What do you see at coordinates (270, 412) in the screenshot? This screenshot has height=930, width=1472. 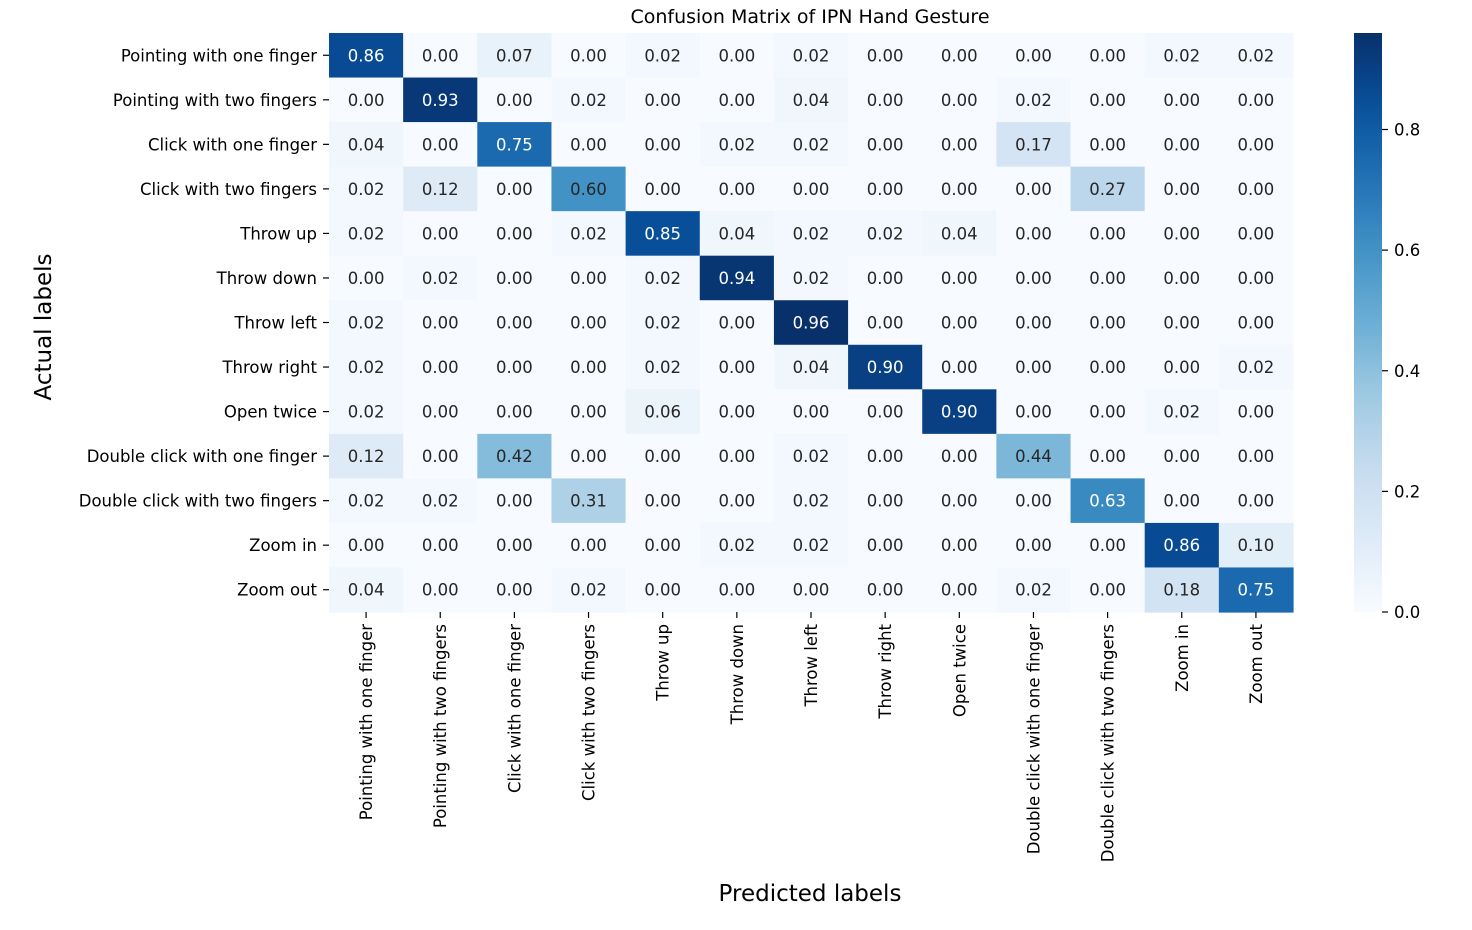 I see `y-tick-label: Open twice` at bounding box center [270, 412].